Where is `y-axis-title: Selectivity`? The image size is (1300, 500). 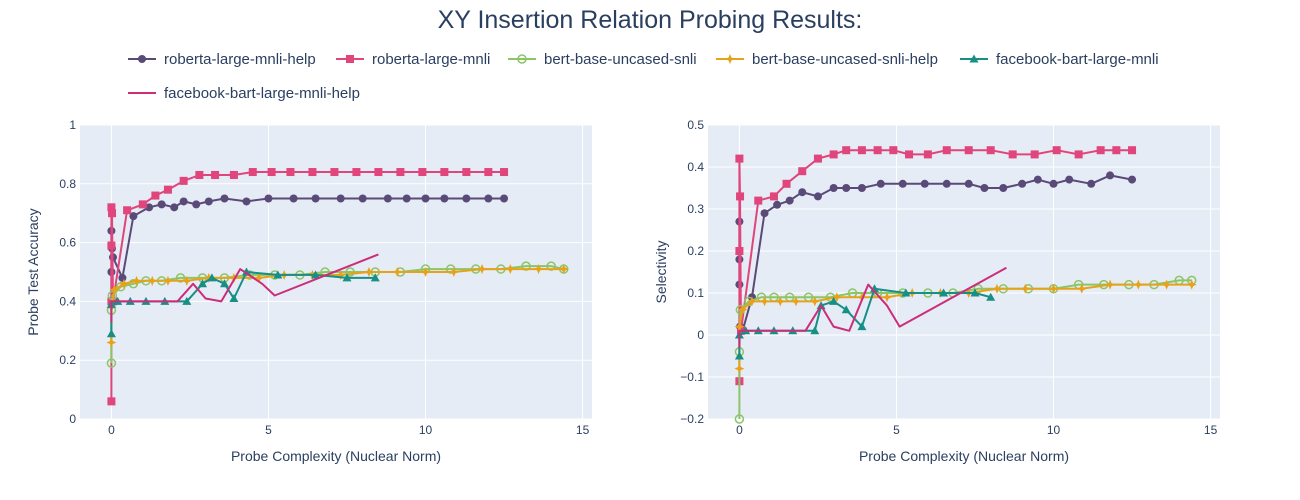 y-axis-title: Selectivity is located at coordinates (661, 271).